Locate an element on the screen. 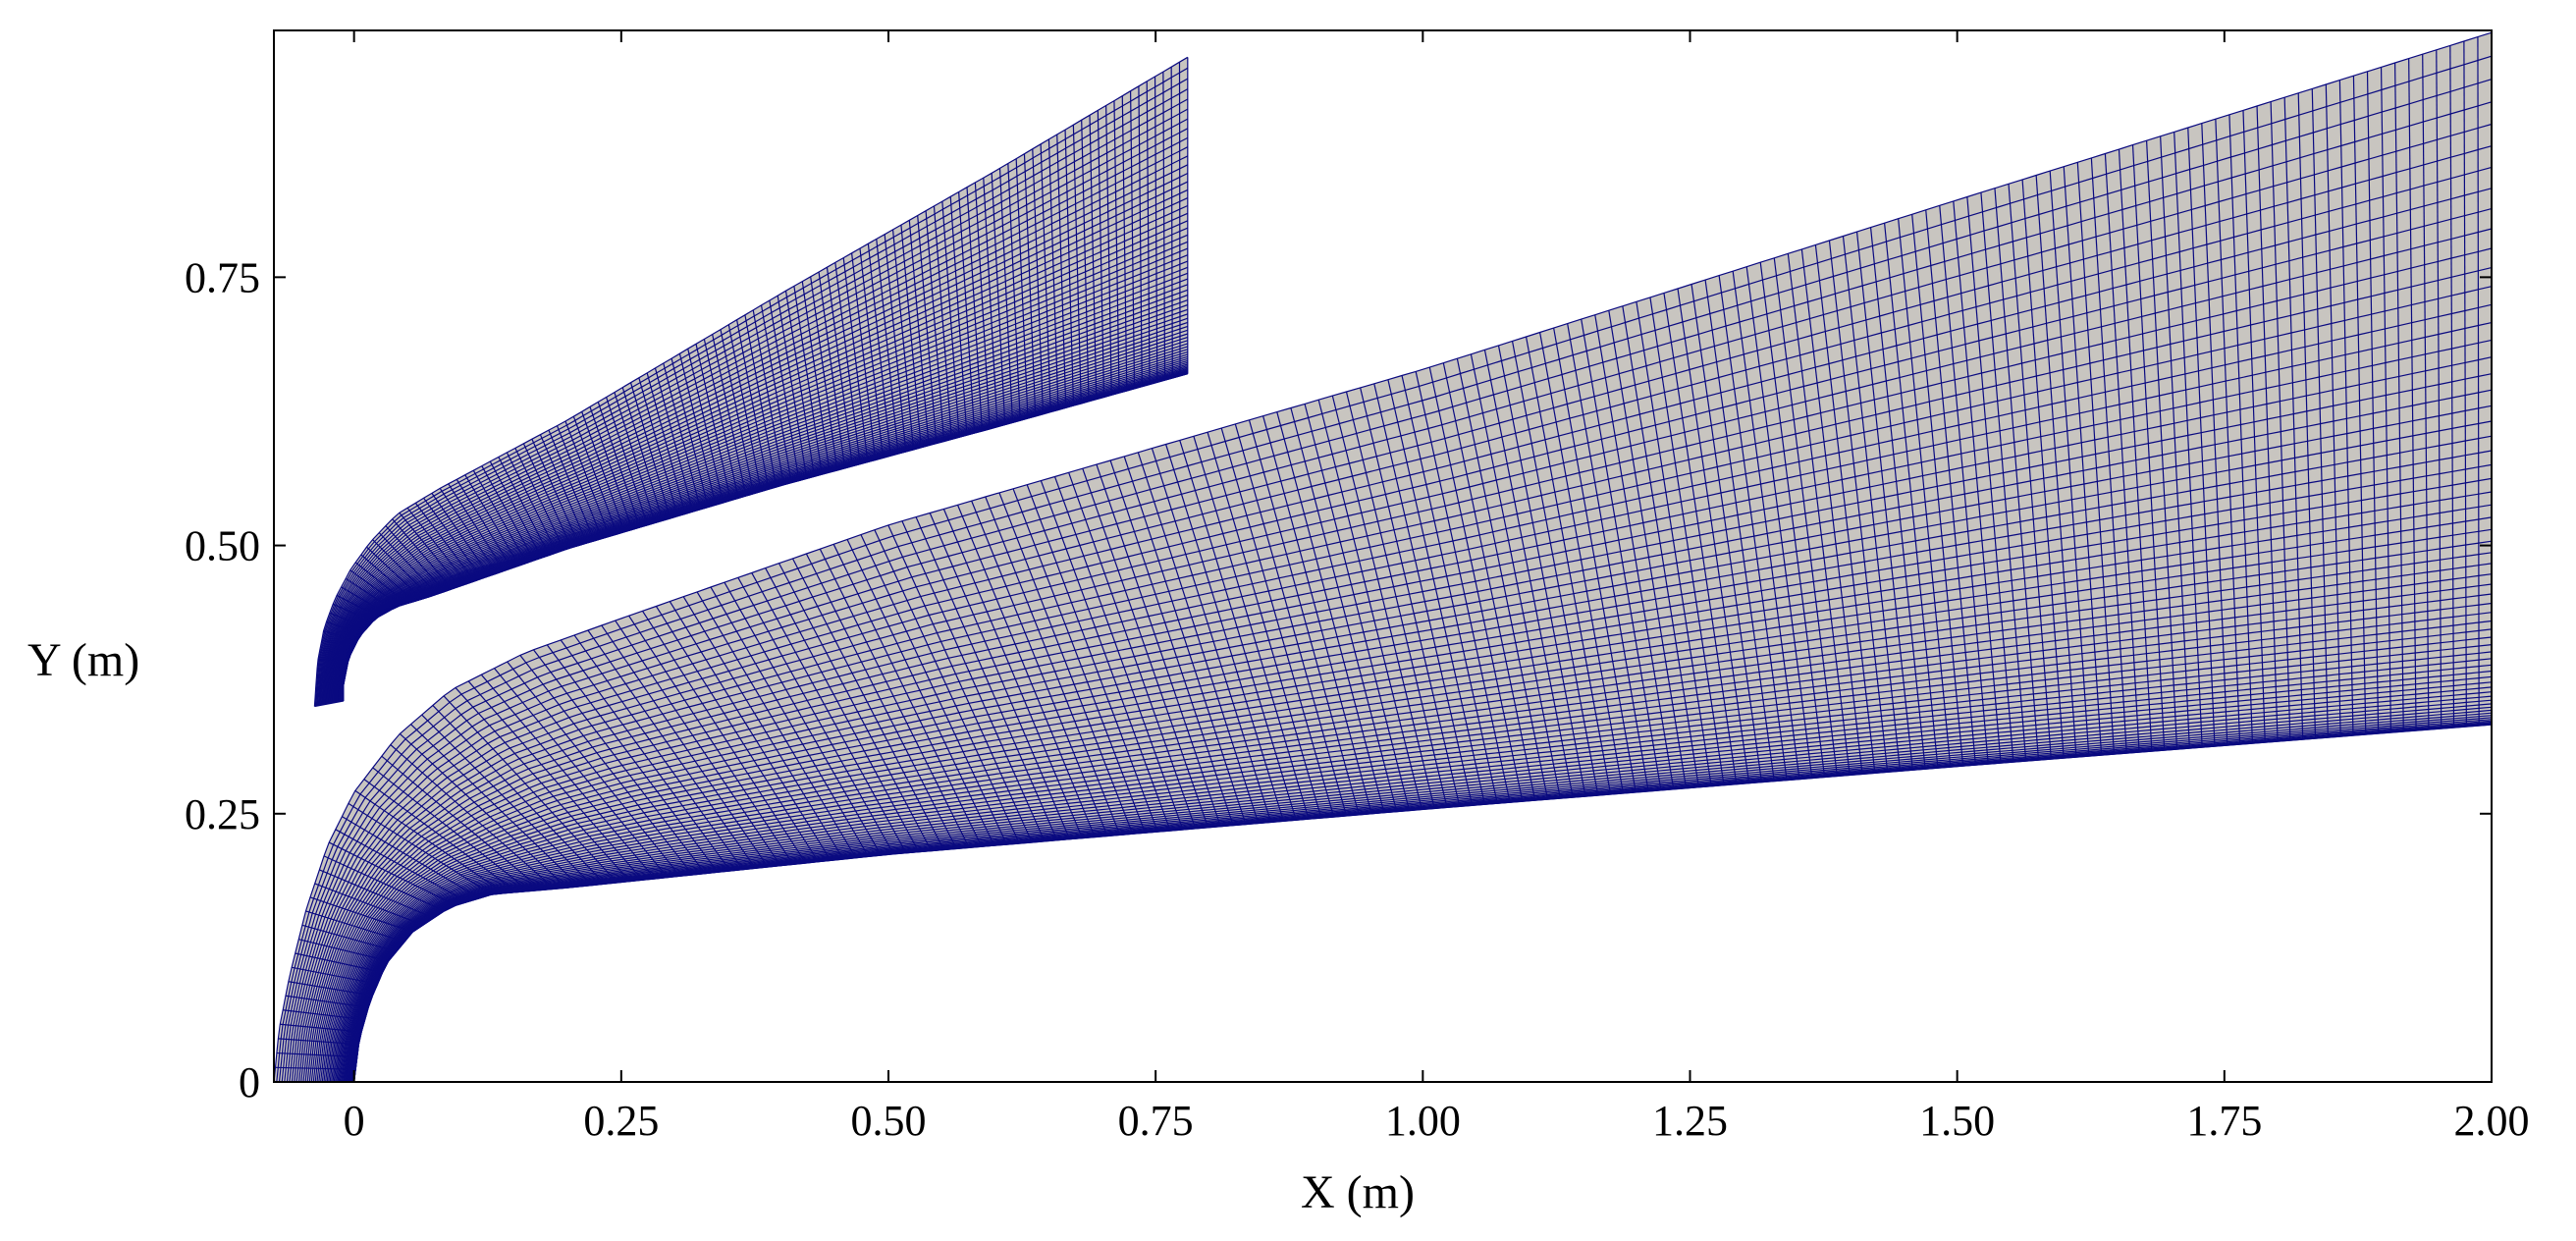 The image size is (2576, 1241). x-tick-label: 1.75 is located at coordinates (2224, 1121).